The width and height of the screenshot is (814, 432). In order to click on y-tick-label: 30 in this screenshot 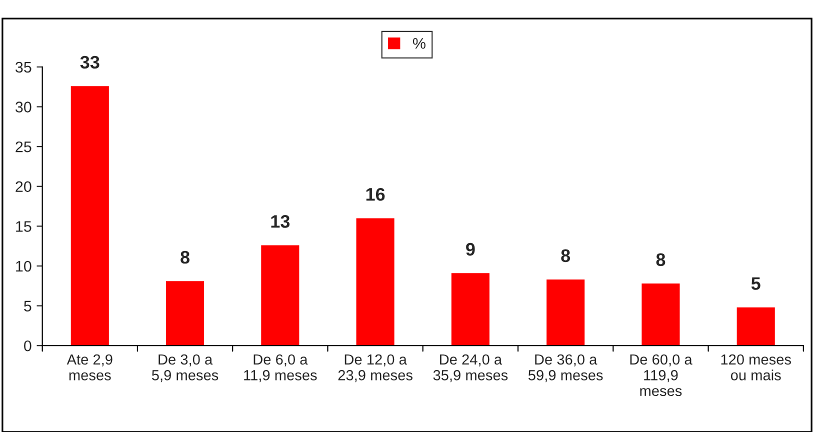, I will do `click(24, 107)`.